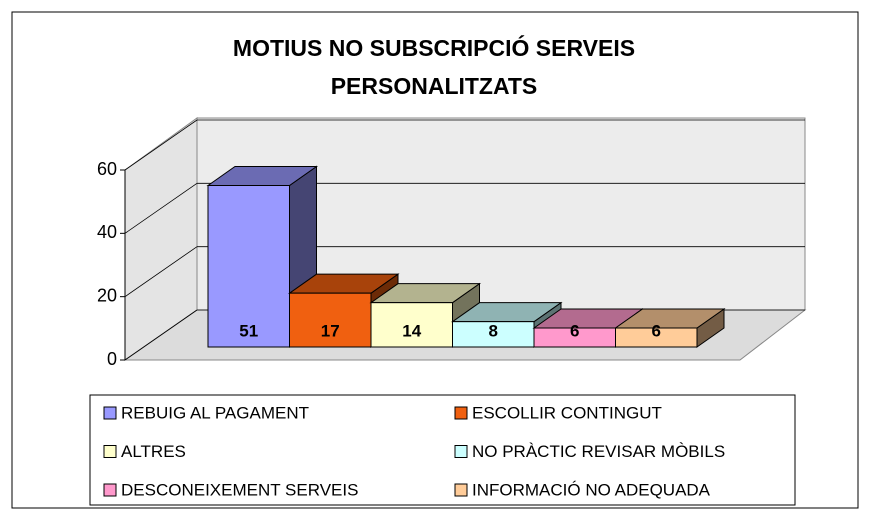 The width and height of the screenshot is (870, 512). What do you see at coordinates (107, 295) in the screenshot?
I see `y-tick-label: 20` at bounding box center [107, 295].